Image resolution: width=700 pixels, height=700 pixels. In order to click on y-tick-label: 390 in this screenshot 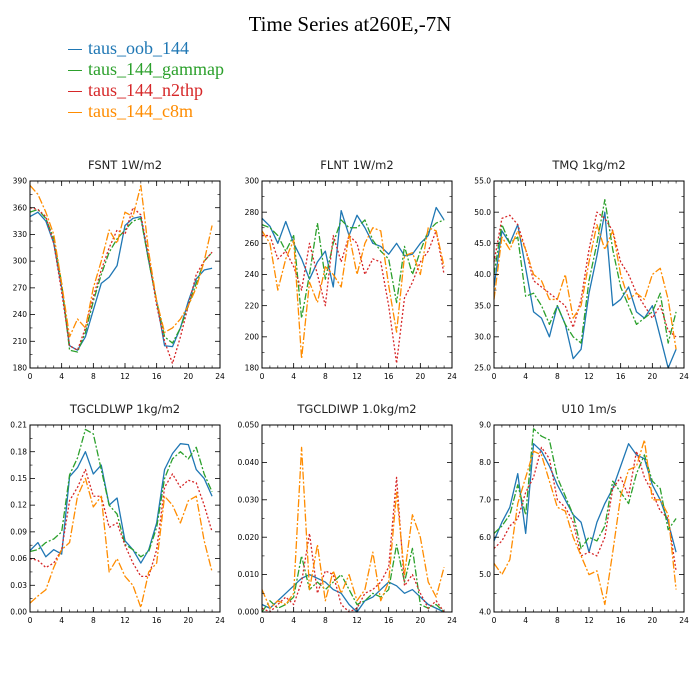, I will do `click(20, 181)`.